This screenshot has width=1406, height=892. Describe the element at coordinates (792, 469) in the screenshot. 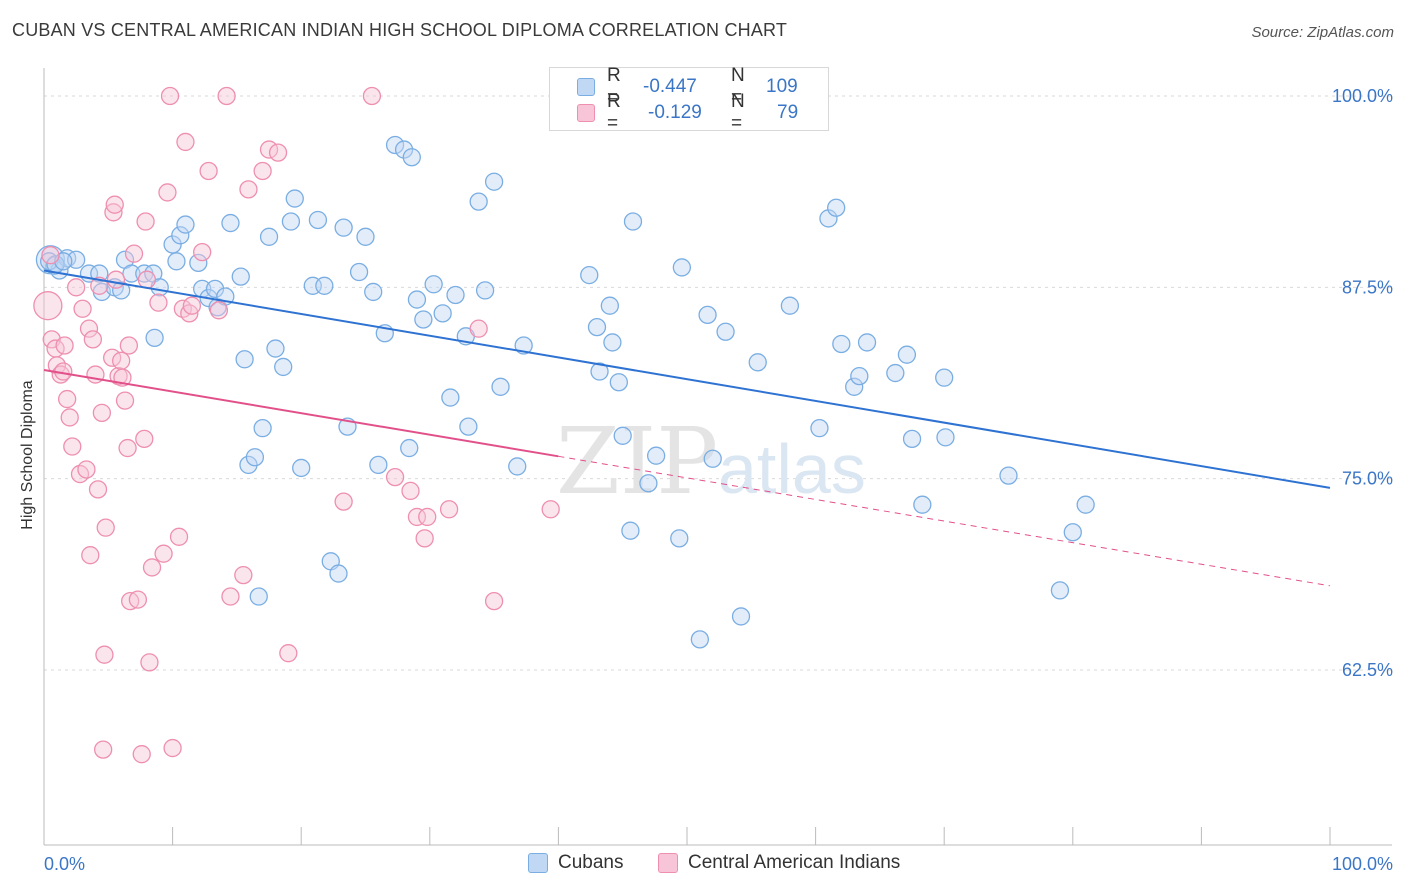

I see `watermark-atlas: atlas` at that location.